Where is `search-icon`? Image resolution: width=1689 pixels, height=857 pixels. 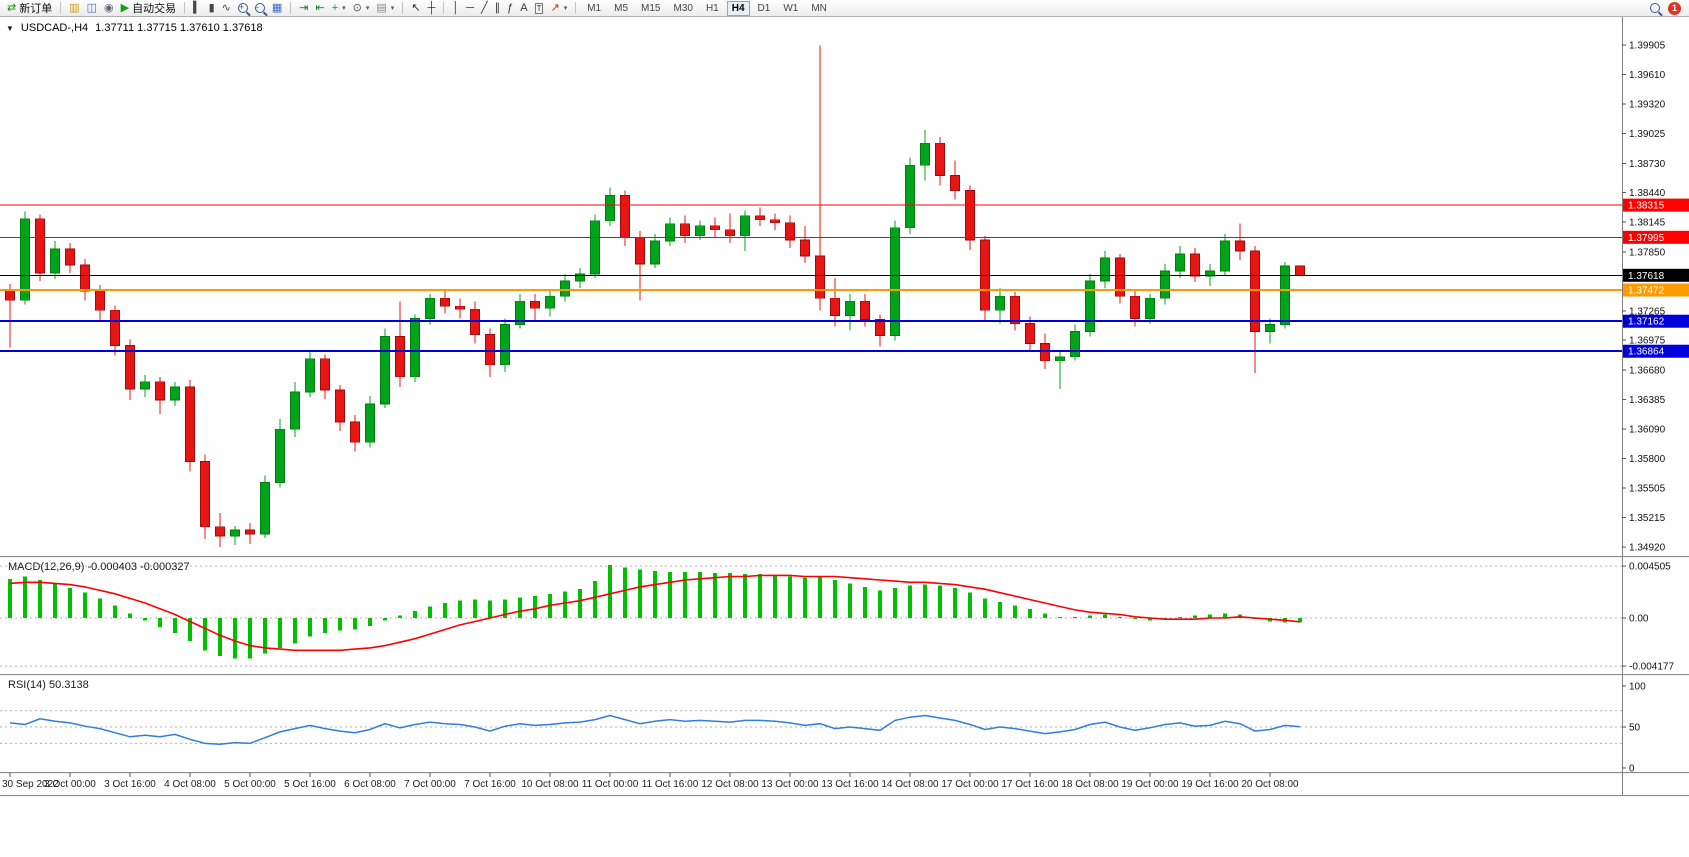
search-icon is located at coordinates (1655, 8).